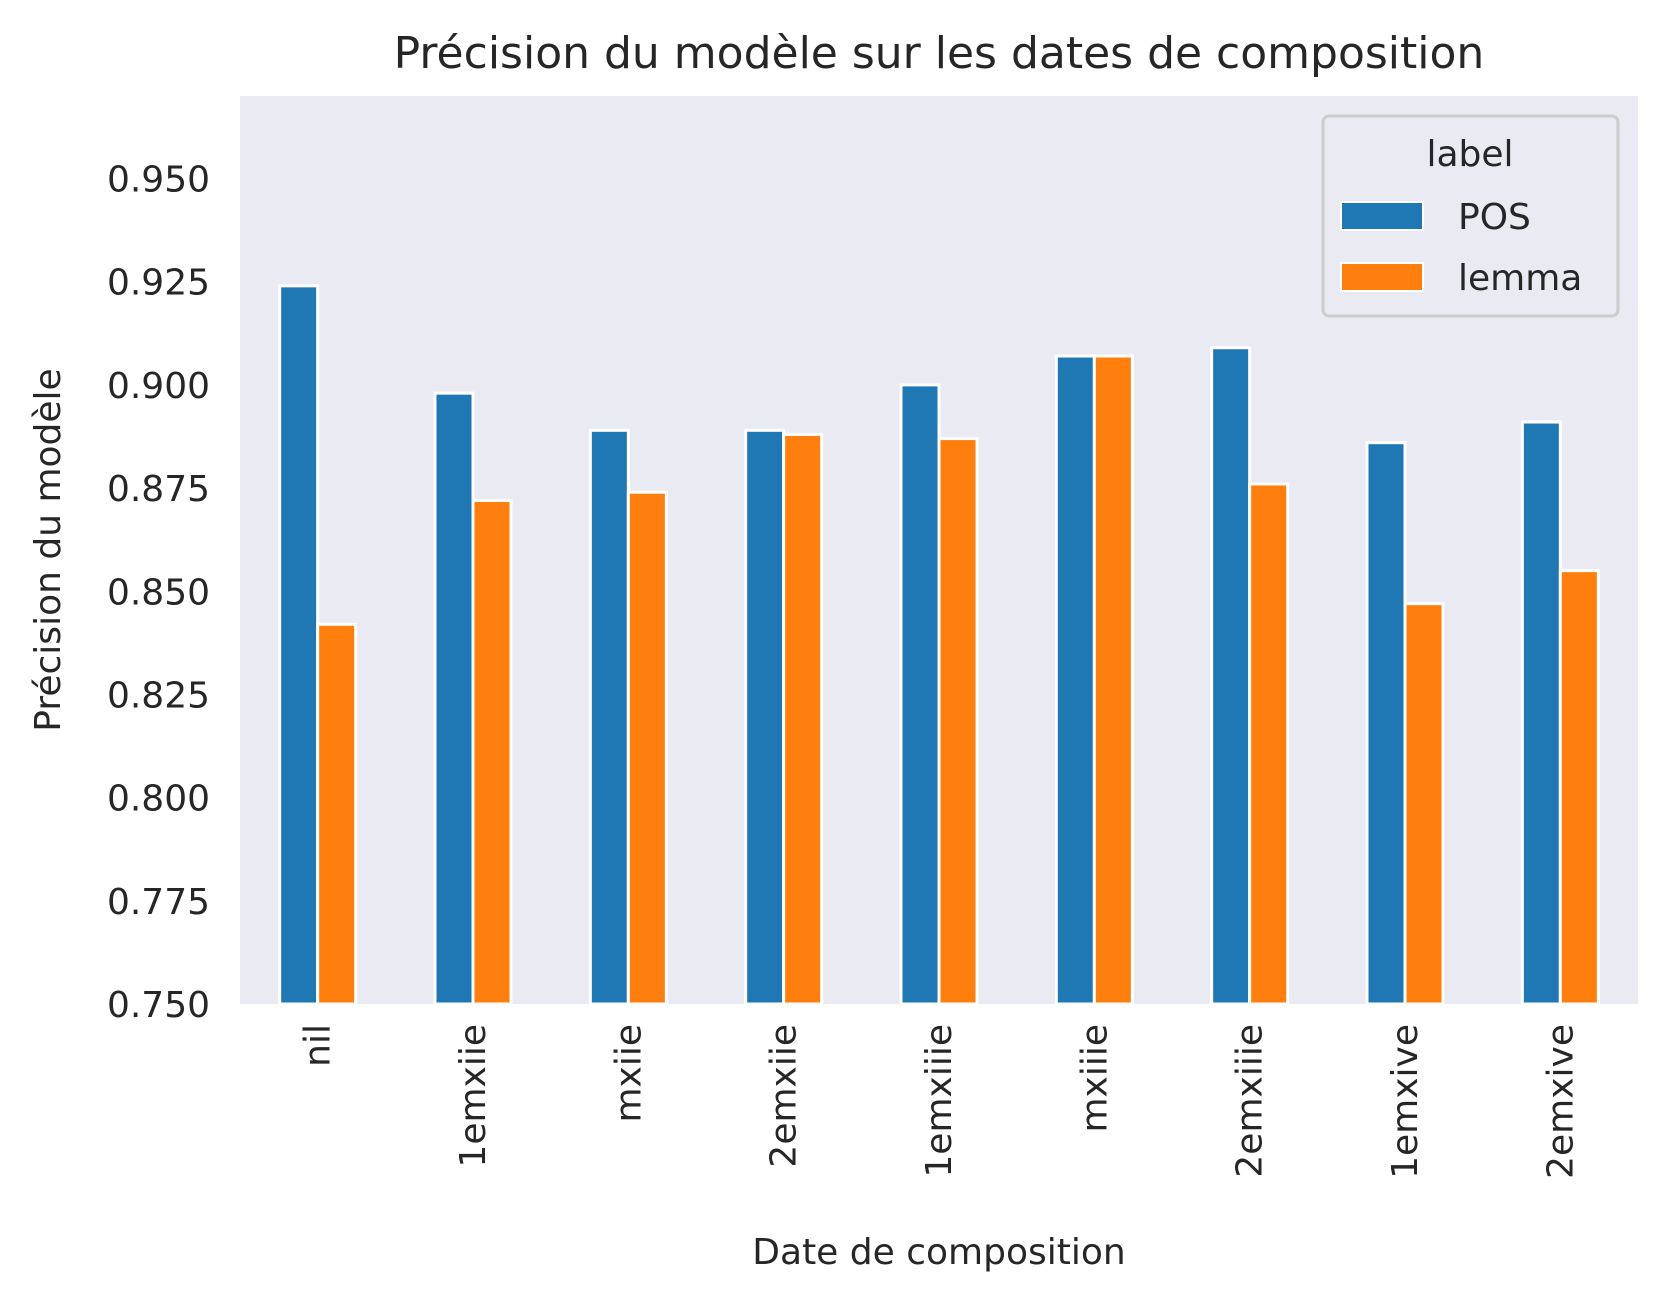 This screenshot has width=1662, height=1297. I want to click on bar-lemma-2emxiie, so click(803, 719).